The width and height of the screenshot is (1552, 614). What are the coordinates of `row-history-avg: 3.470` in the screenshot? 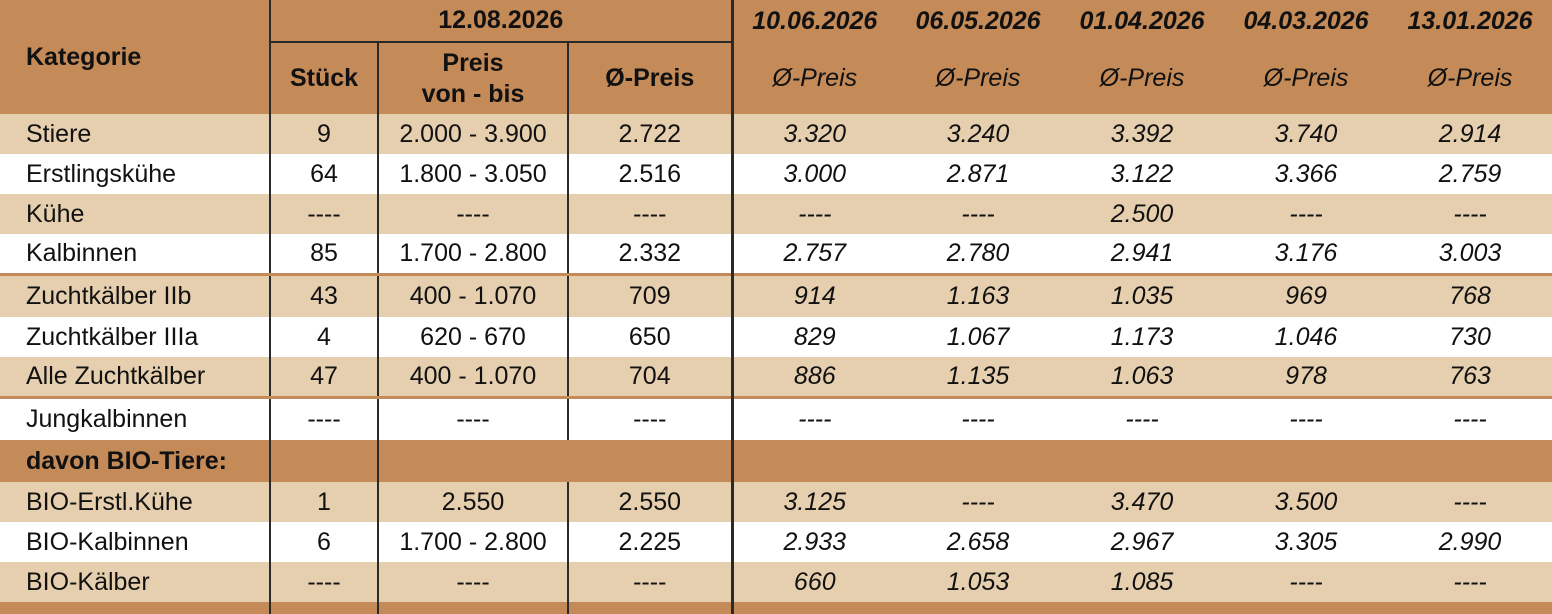 It's located at (1142, 502).